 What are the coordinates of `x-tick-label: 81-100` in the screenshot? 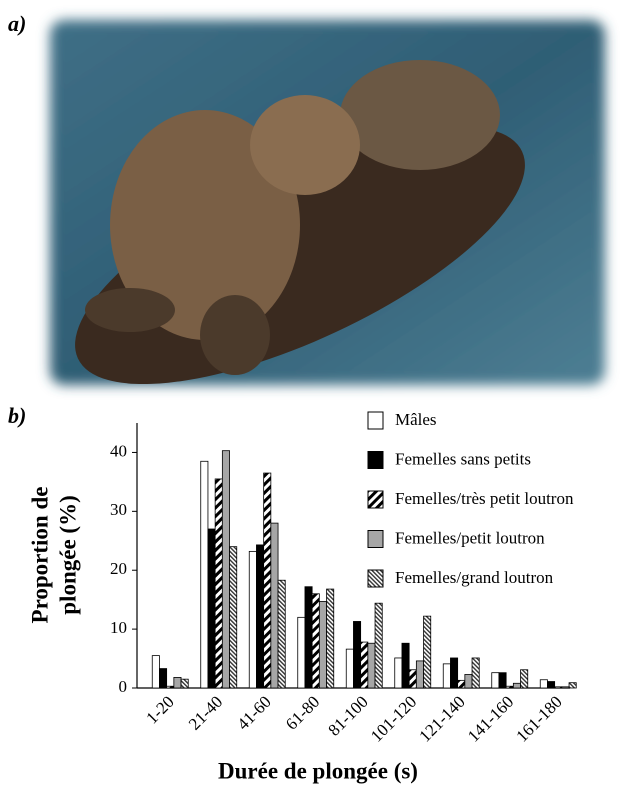 It's located at (347, 715).